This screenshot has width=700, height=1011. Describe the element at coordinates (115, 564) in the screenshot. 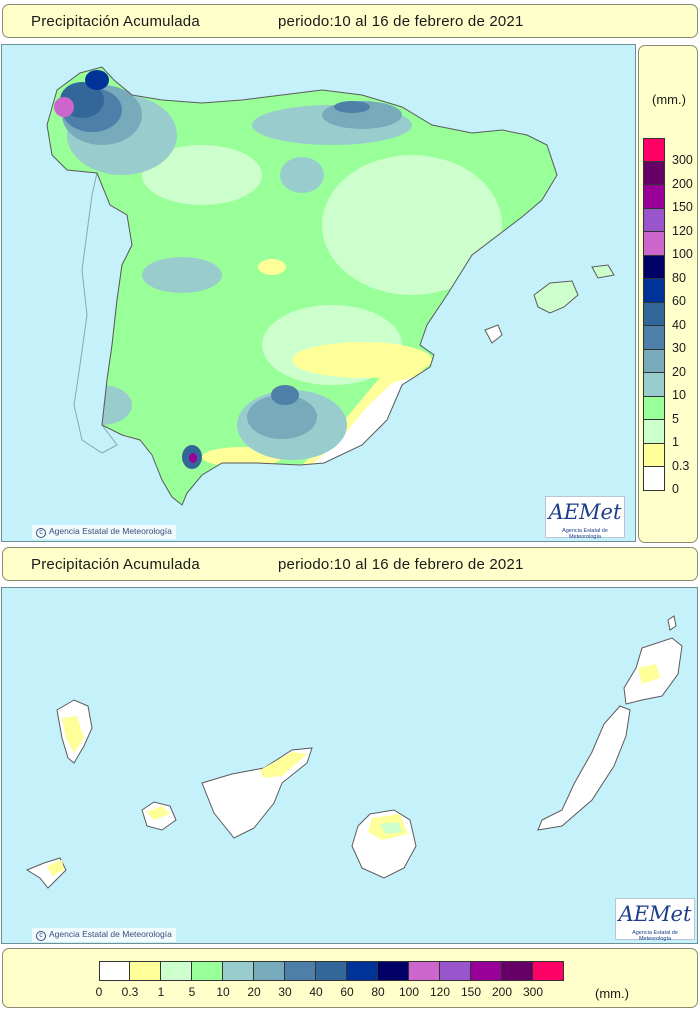

I see `canarias-title: Precipitación Acumulada` at that location.